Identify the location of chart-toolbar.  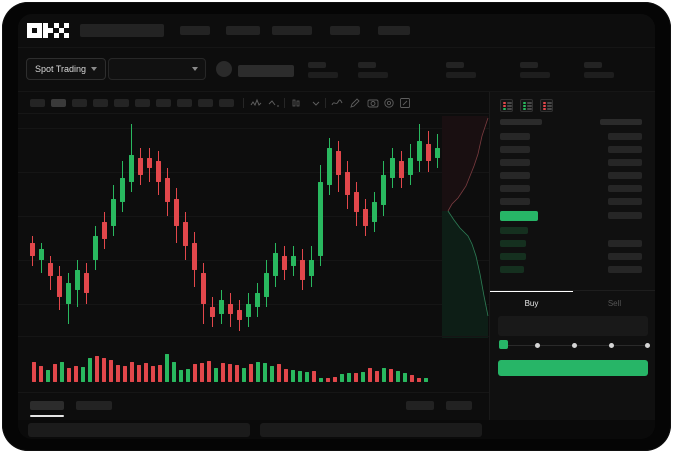
(253, 103).